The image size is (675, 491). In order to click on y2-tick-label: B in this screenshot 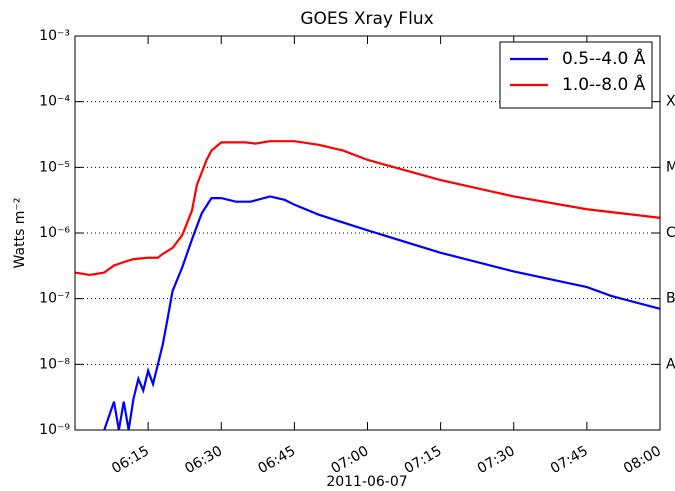, I will do `click(670, 299)`.